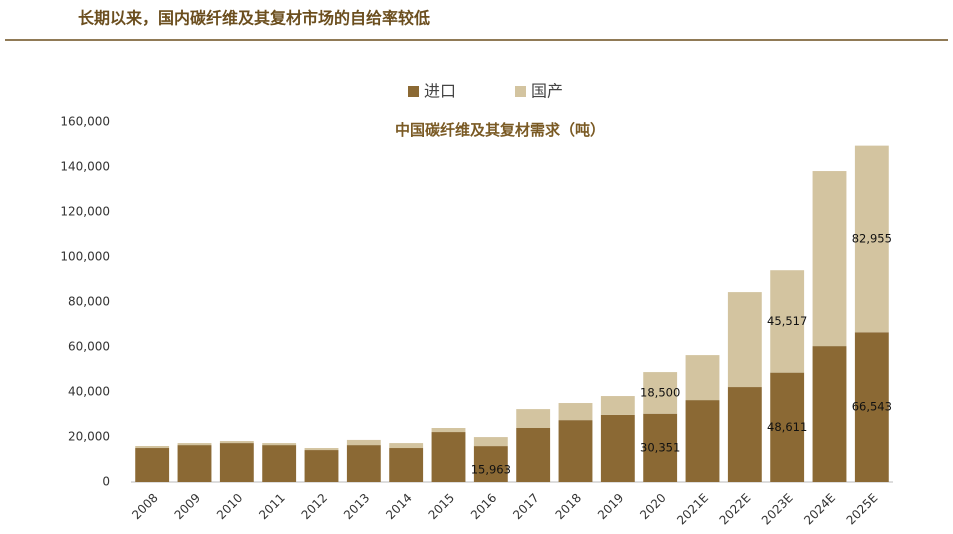  What do you see at coordinates (187, 506) in the screenshot?
I see `x-tick-label: 2009` at bounding box center [187, 506].